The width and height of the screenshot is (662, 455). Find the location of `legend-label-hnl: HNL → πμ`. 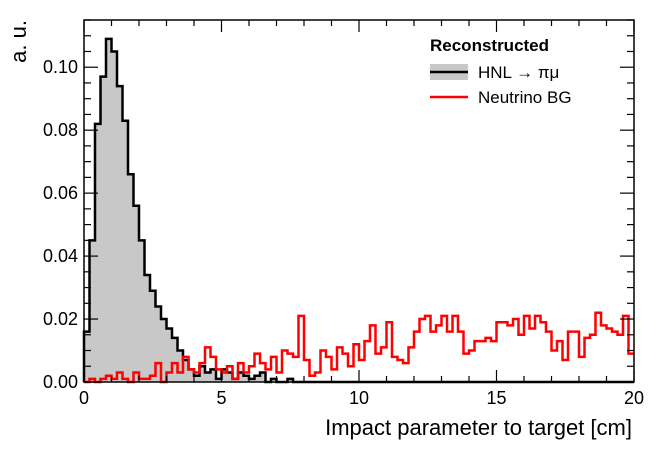

legend-label-hnl: HNL → πμ is located at coordinates (518, 72).